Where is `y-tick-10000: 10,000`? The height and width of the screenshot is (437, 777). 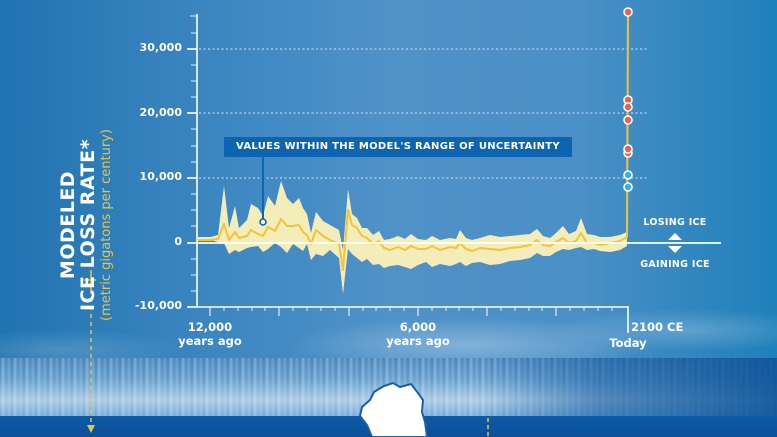 y-tick-10000: 10,000 is located at coordinates (160, 176).